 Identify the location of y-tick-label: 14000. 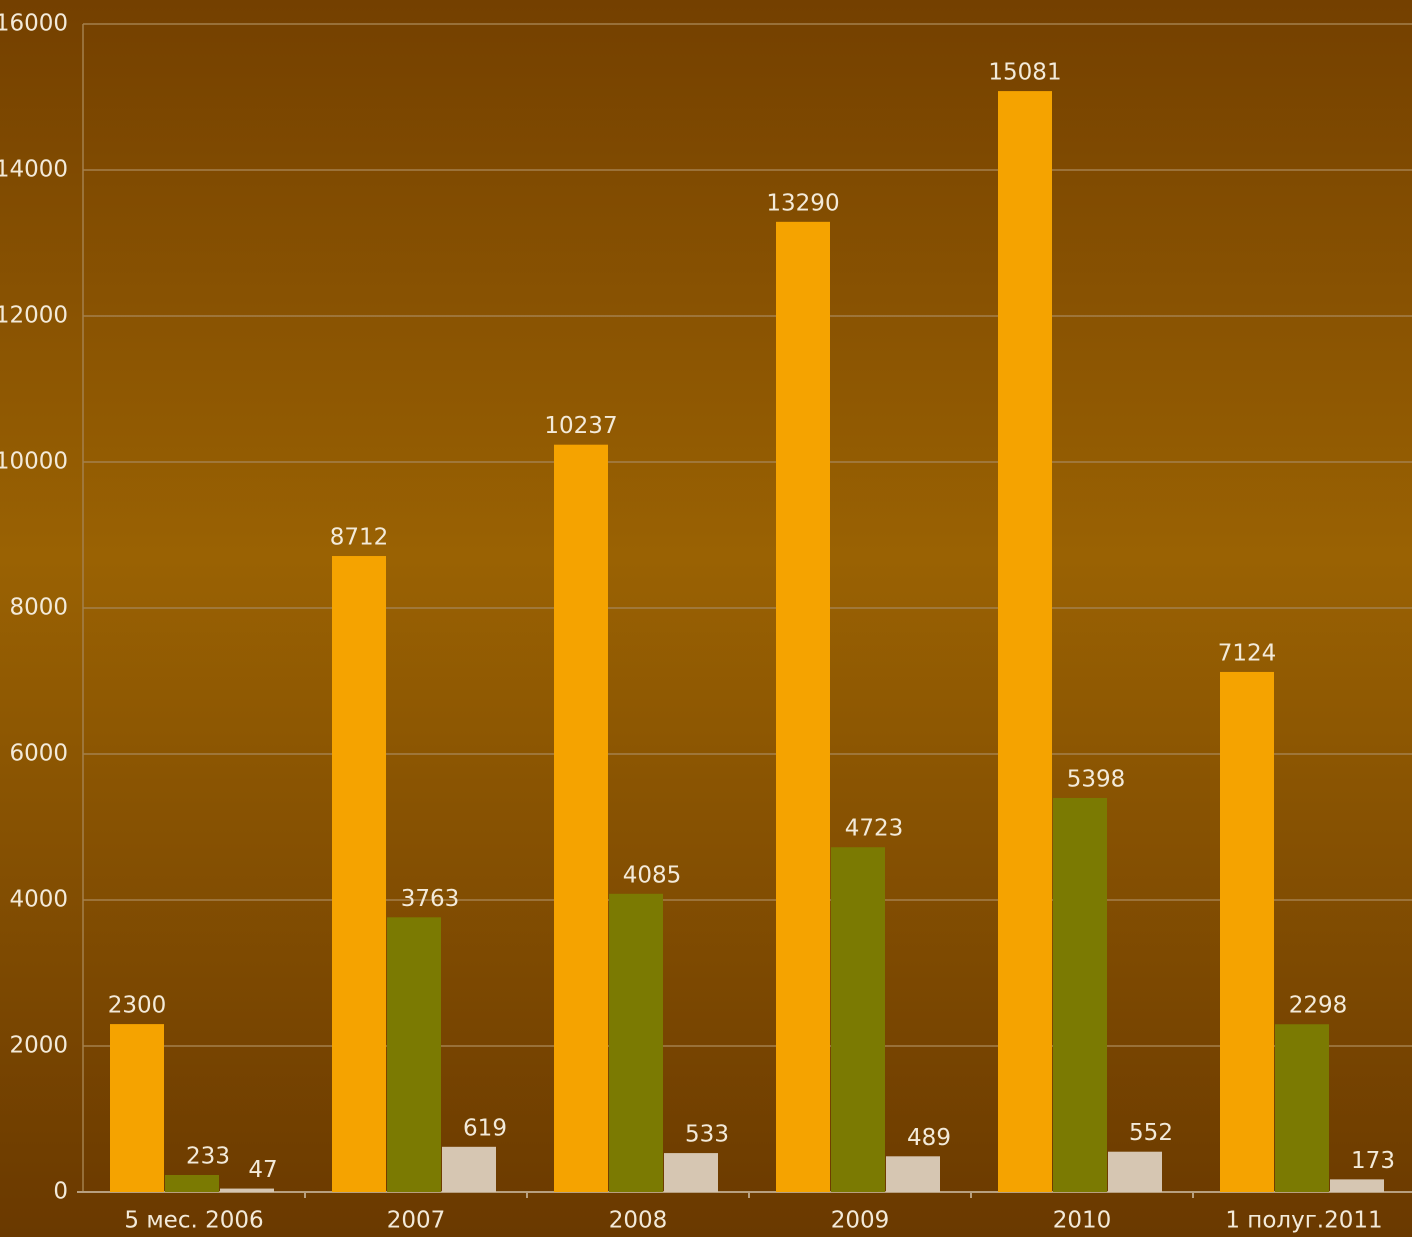
(34, 170).